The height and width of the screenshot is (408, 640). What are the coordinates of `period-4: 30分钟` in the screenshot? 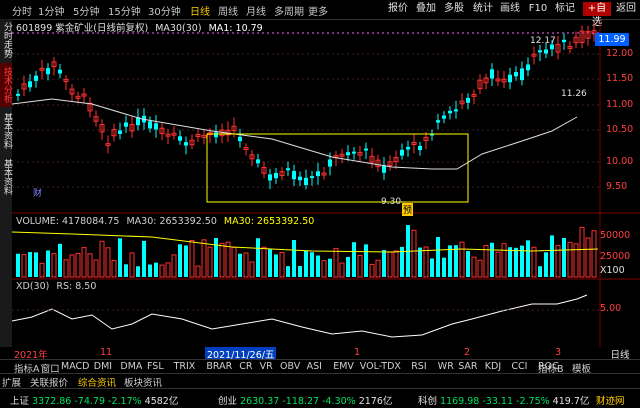 It's located at (164, 12).